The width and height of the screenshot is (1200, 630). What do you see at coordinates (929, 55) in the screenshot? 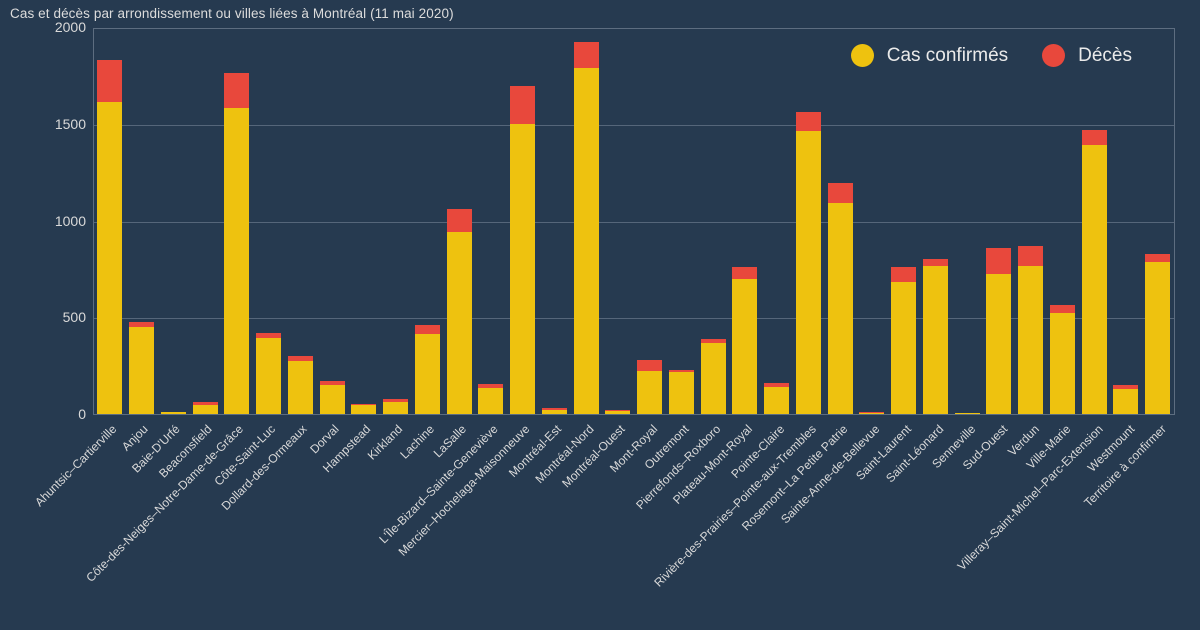
I see `legend-item: Cas confirmés` at bounding box center [929, 55].